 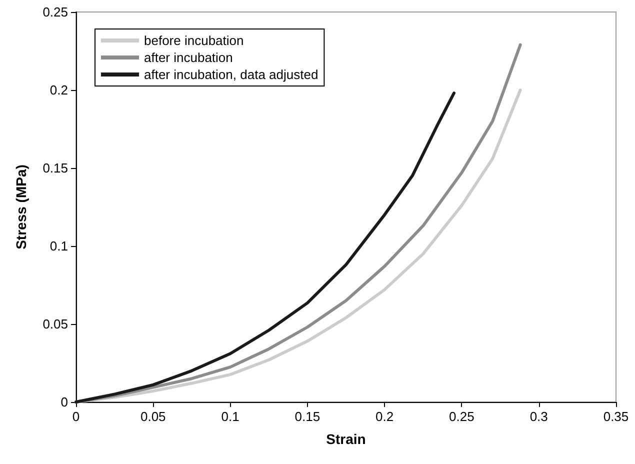 I want to click on x-tick-label: 0.3, so click(x=539, y=416).